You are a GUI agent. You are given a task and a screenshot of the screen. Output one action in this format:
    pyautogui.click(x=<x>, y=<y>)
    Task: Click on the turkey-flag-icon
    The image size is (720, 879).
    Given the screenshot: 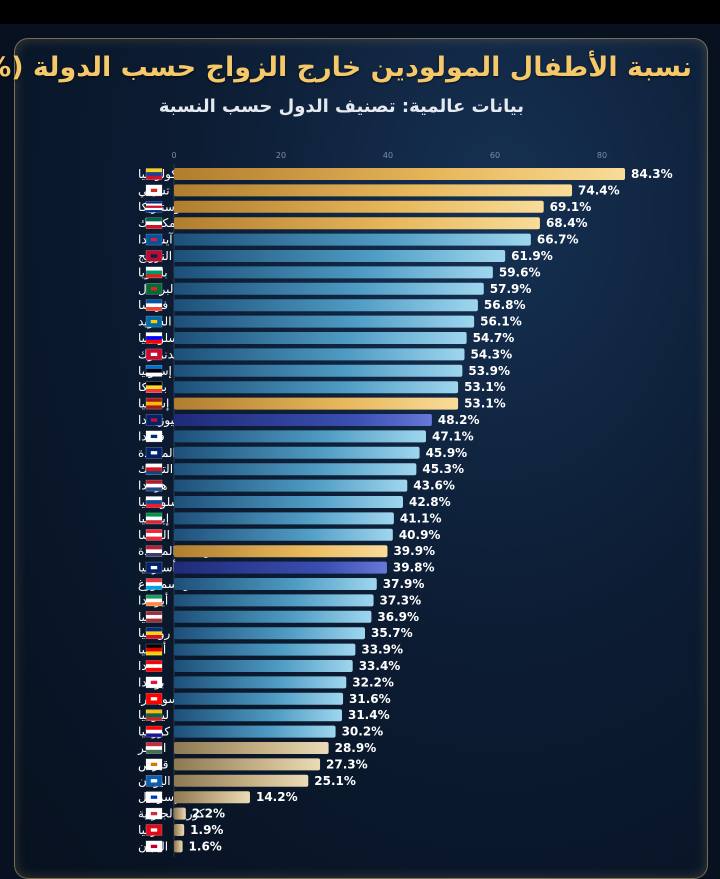 What is the action you would take?
    pyautogui.click(x=154, y=830)
    